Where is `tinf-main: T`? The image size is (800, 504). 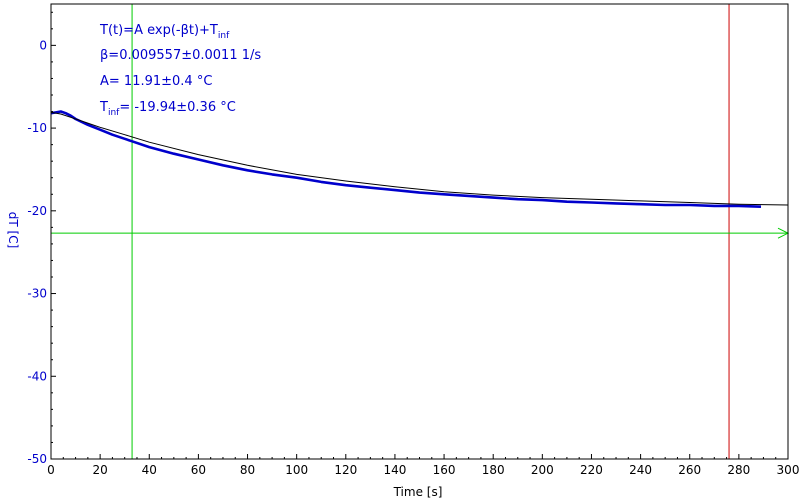
tinf-main: T is located at coordinates (103, 107).